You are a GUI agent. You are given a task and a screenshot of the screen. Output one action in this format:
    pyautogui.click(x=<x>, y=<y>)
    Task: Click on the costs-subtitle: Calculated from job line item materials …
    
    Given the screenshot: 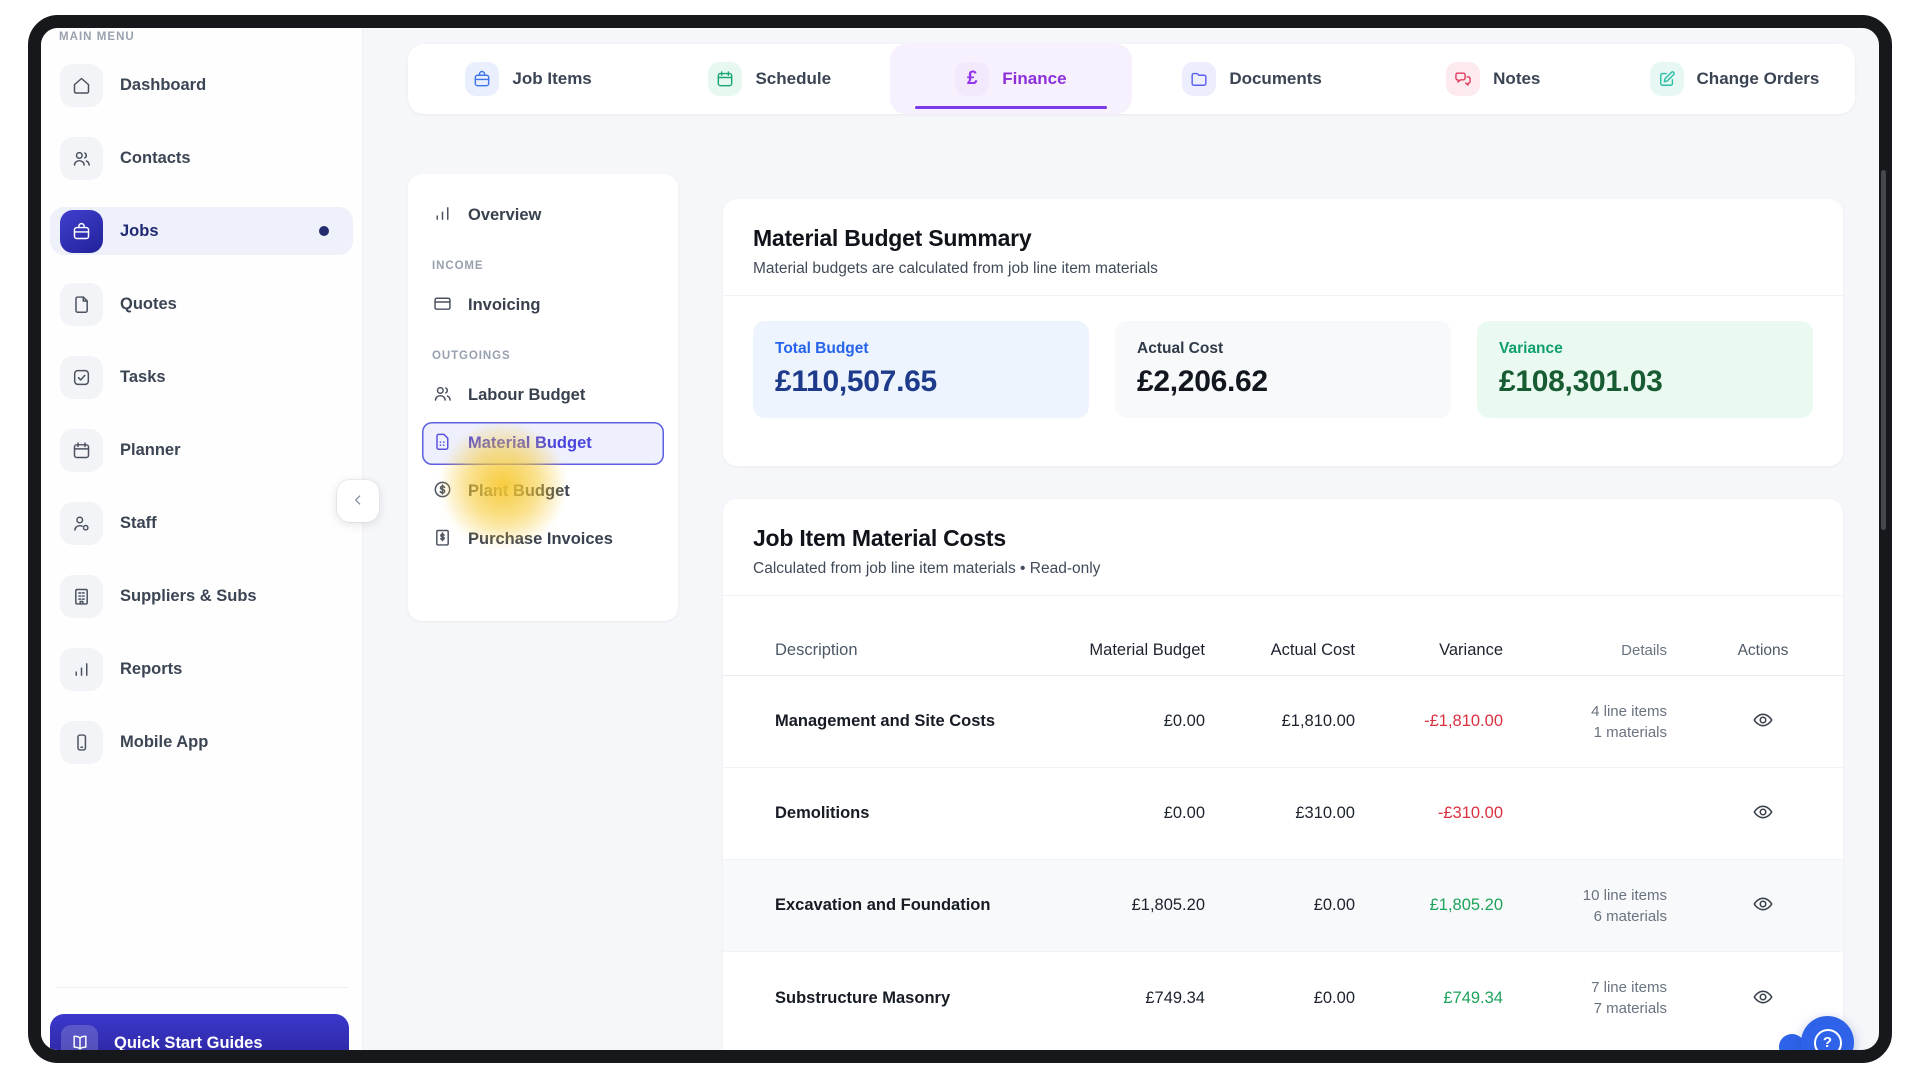 What is the action you would take?
    pyautogui.click(x=927, y=568)
    